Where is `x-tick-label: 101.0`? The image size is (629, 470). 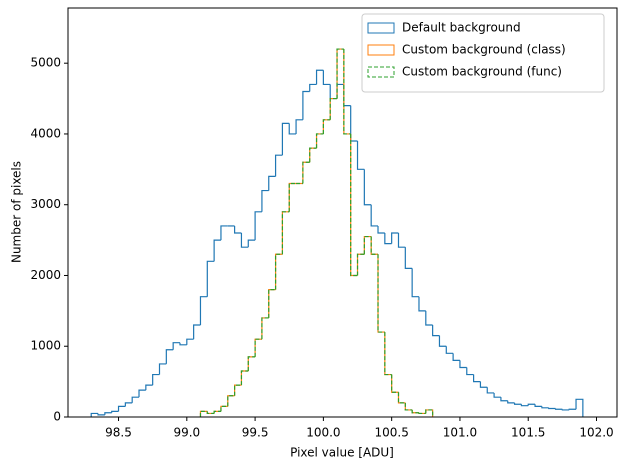 x-tick-label: 101.0 is located at coordinates (460, 433).